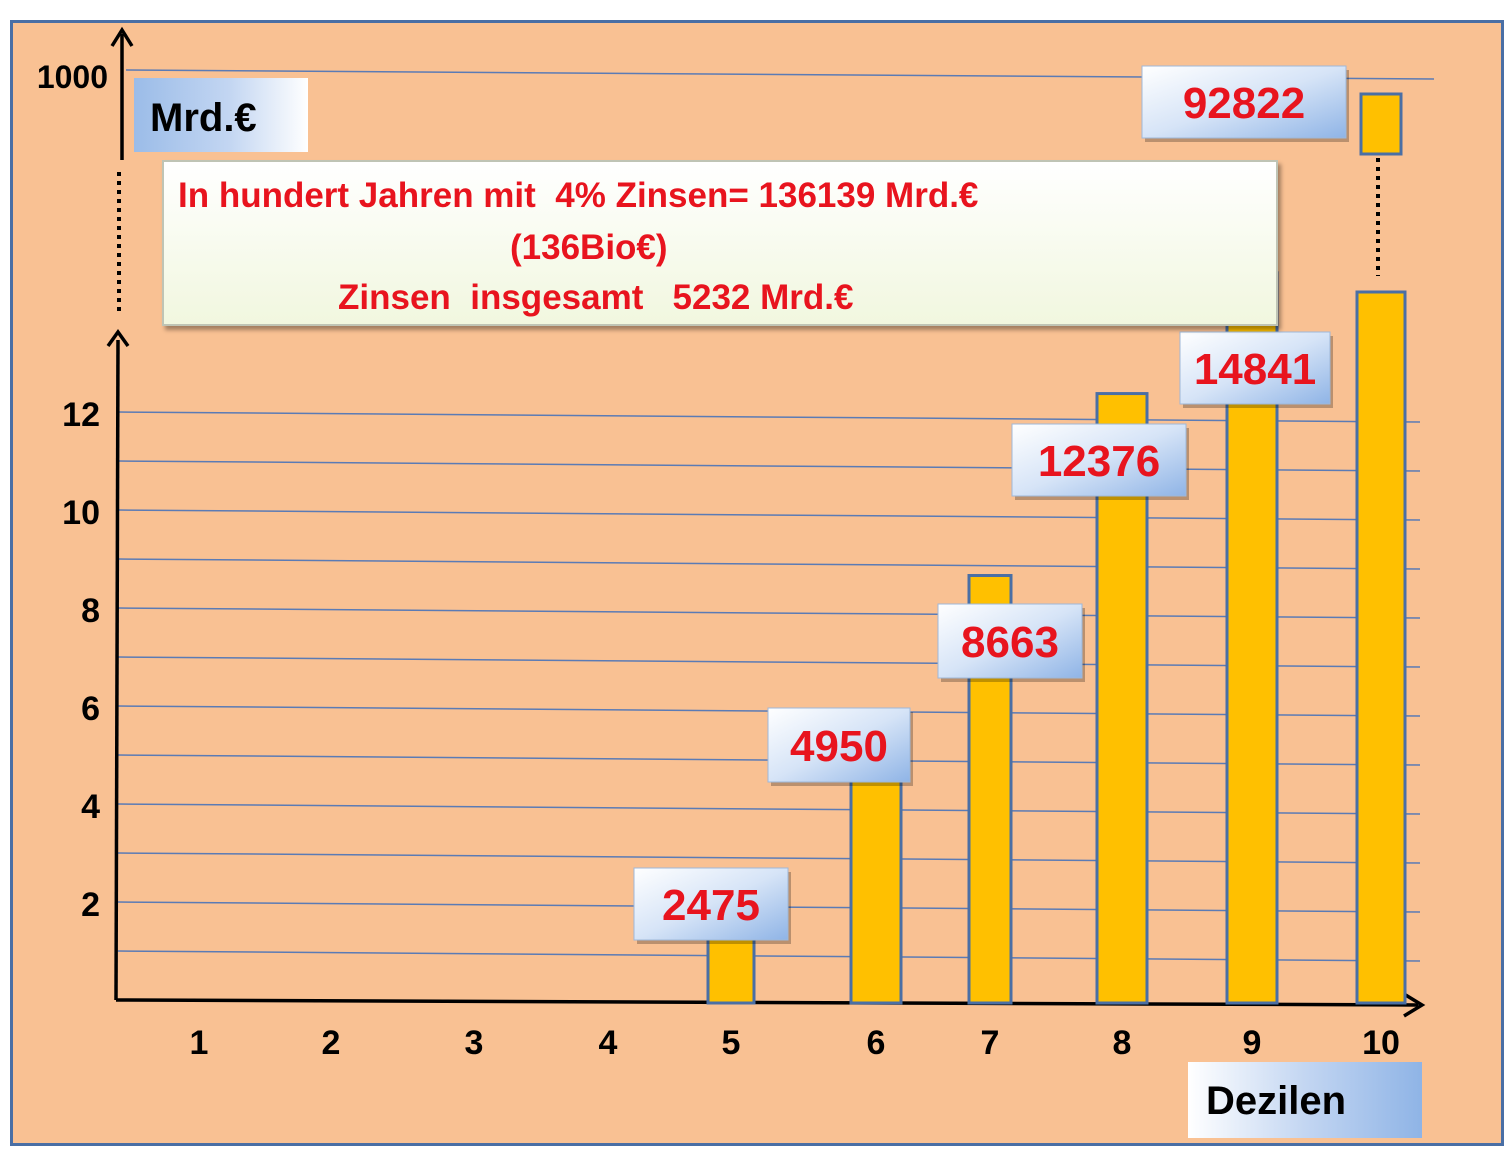 Image resolution: width=1512 pixels, height=1160 pixels. Describe the element at coordinates (90, 807) in the screenshot. I see `y-tick-label: 4` at that location.